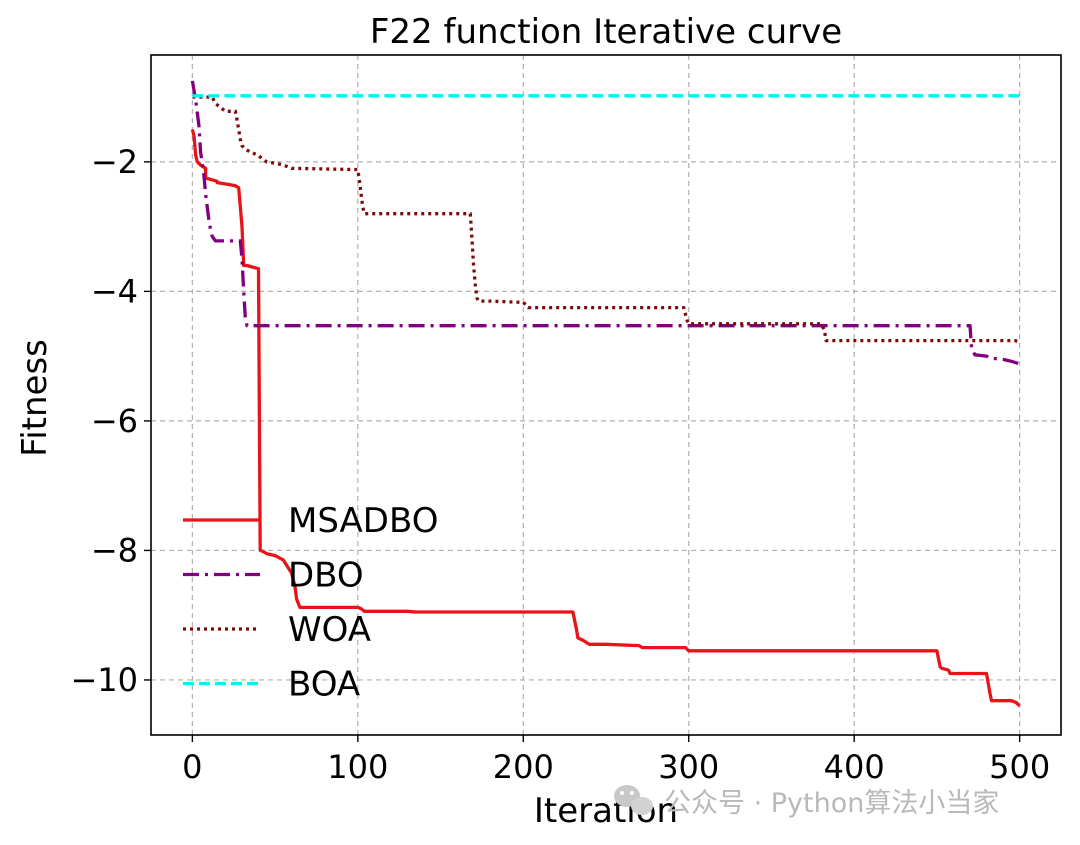 The image size is (1080, 845). Describe the element at coordinates (310, 603) in the screenshot. I see `legend: MSADBO DBO WOA BOA` at that location.